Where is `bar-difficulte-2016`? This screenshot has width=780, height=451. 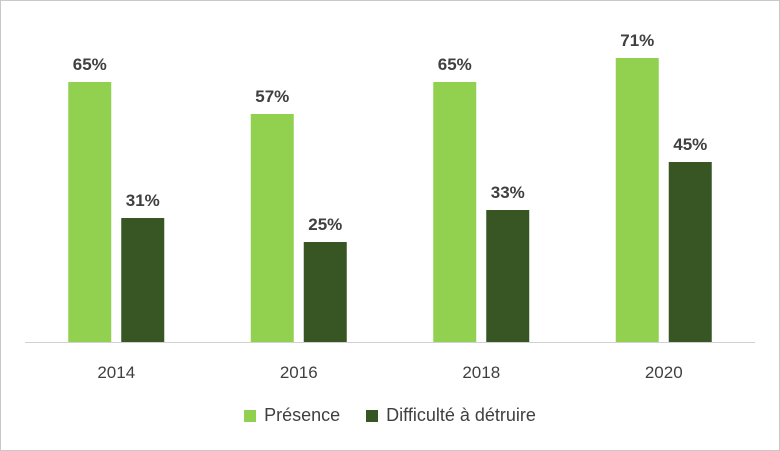
bar-difficulte-2016 is located at coordinates (325, 292).